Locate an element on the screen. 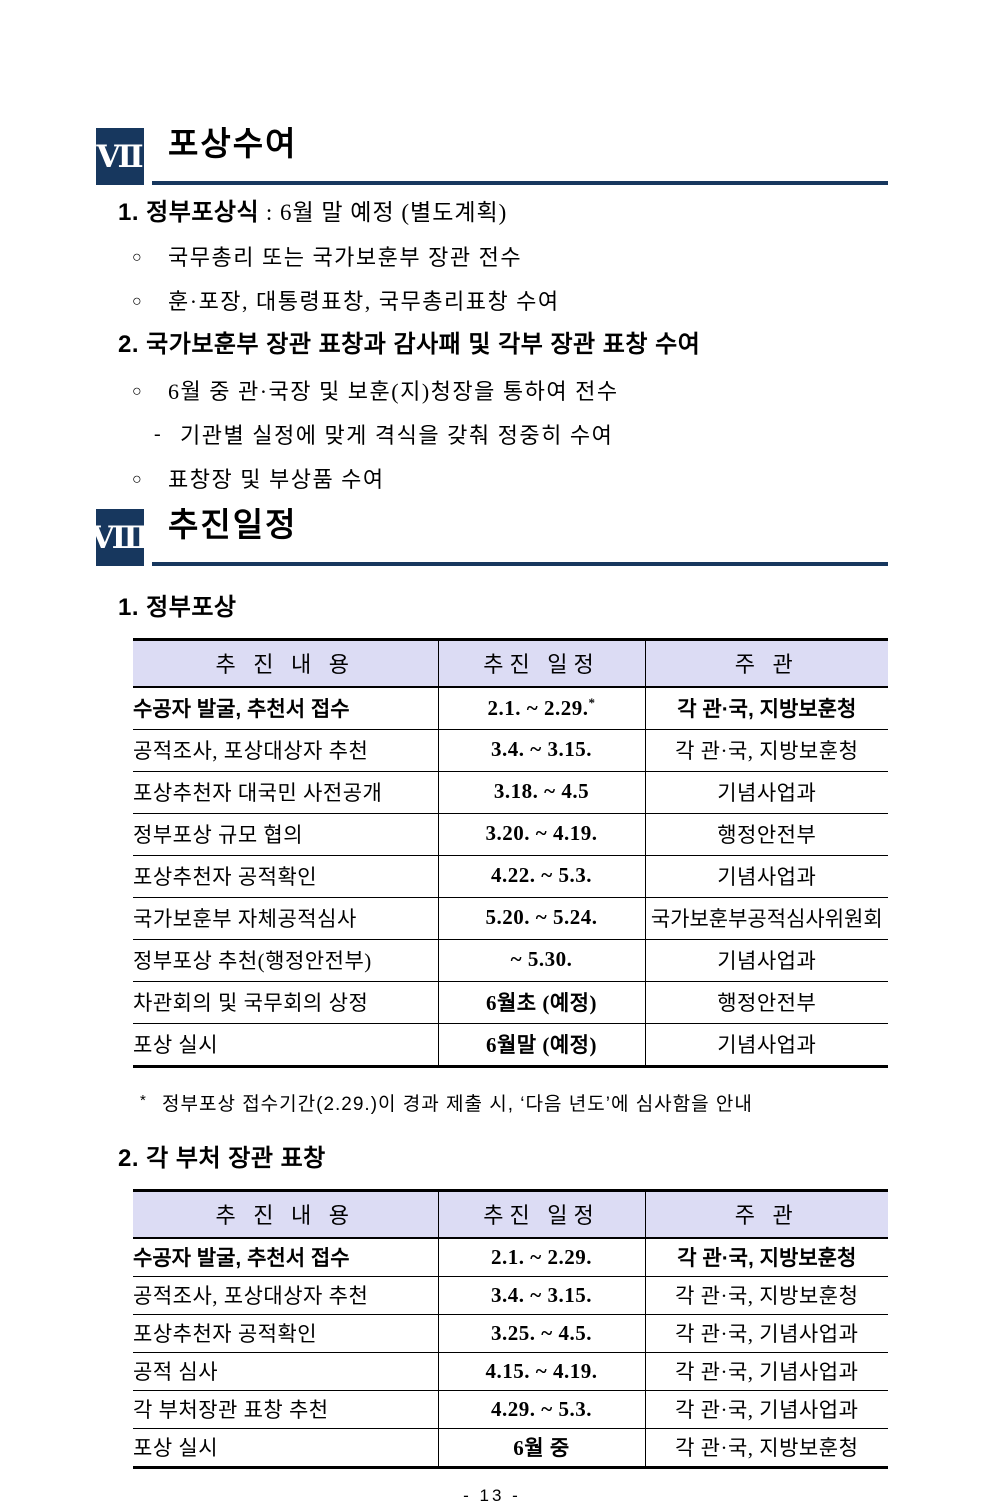  heading-minister-citation: 2. 국가보훈부 장관 표창과 감사패 및 각부 장관 표창 수여 is located at coordinates (409, 344).